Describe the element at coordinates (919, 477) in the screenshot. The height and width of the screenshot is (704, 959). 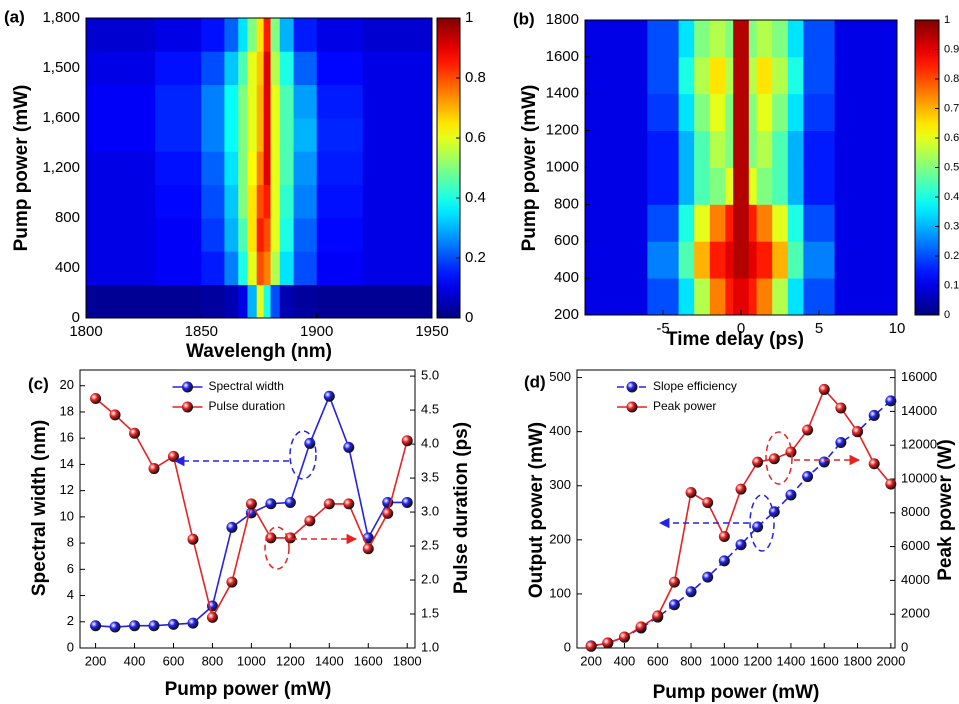
I see `y2-tick-label: 10000` at that location.